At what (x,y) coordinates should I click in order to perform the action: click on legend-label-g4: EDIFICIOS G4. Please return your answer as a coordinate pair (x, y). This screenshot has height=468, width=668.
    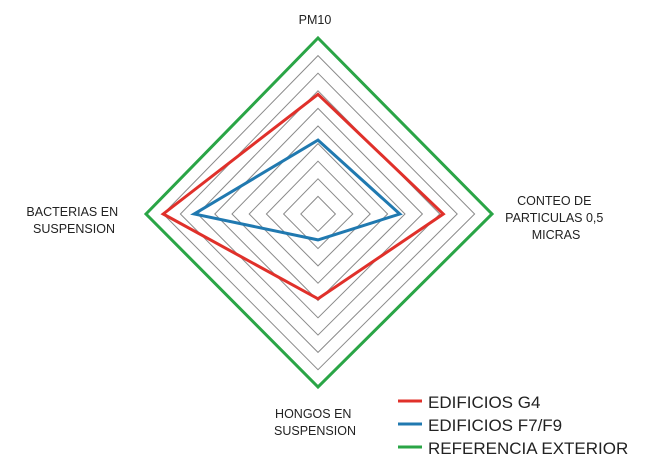
    Looking at the image, I should click on (484, 402).